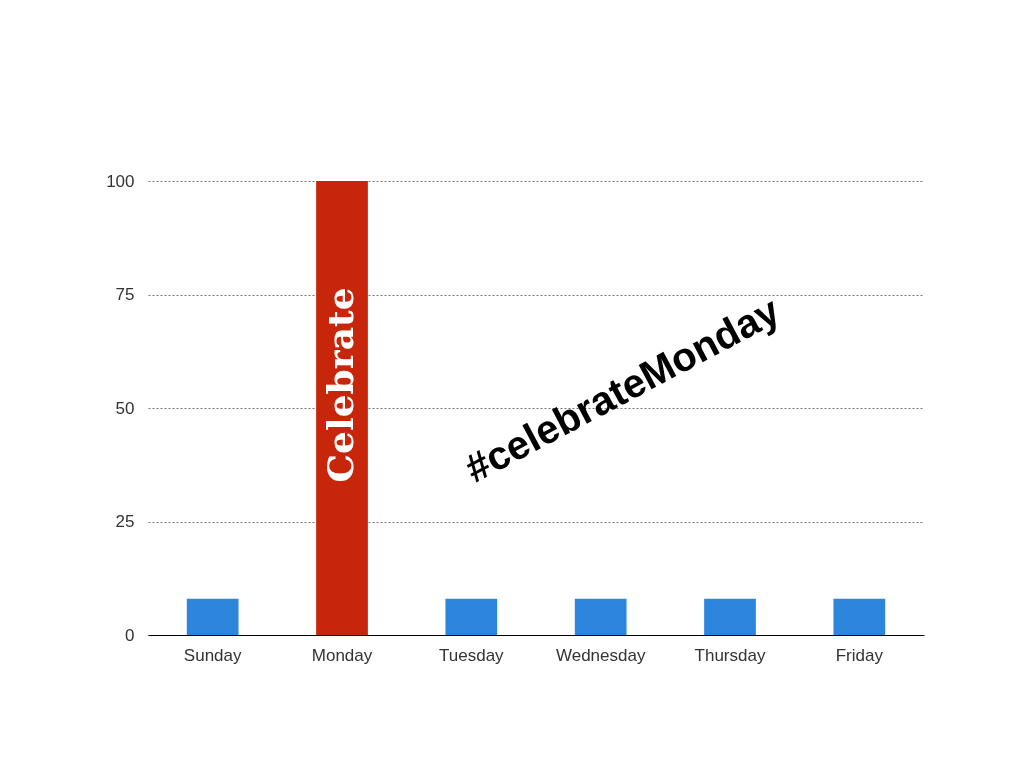 This screenshot has width=1024, height=768. Describe the element at coordinates (342, 655) in the screenshot. I see `x-tick-label: Monday` at that location.